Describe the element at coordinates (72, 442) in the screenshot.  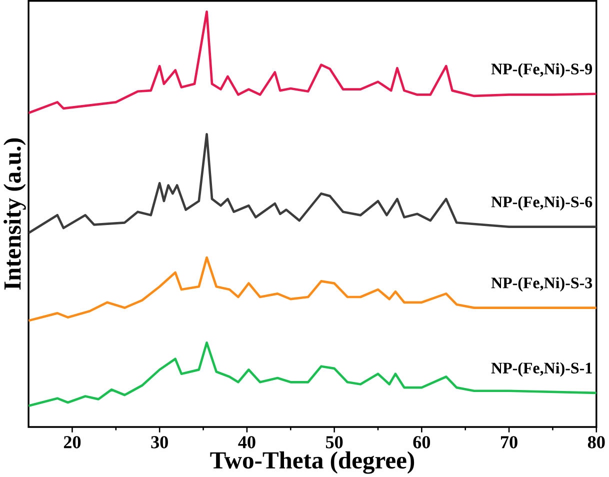
I see `x-tick-label: 20` at that location.